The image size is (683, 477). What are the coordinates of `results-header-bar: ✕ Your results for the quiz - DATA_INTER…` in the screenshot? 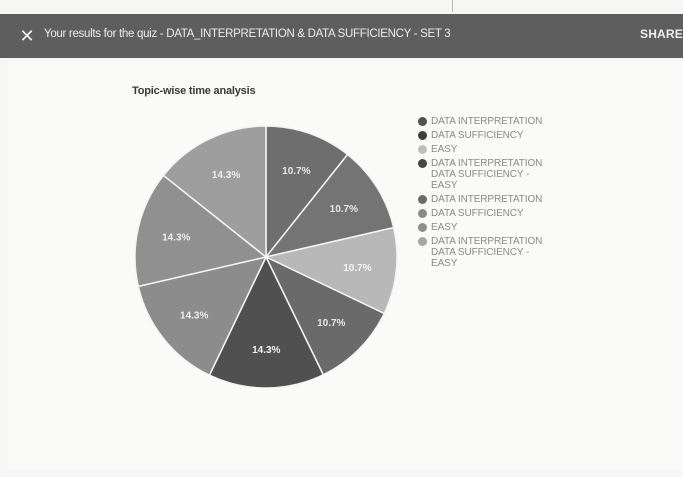 It's located at (341, 36).